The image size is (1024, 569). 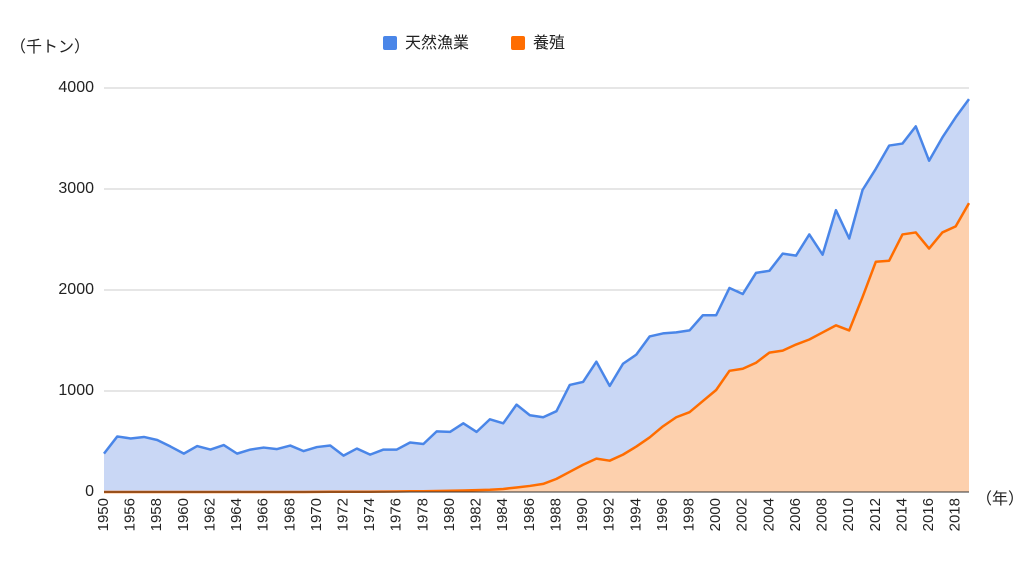 What do you see at coordinates (236, 514) in the screenshot?
I see `x-tick-label: 1964` at bounding box center [236, 514].